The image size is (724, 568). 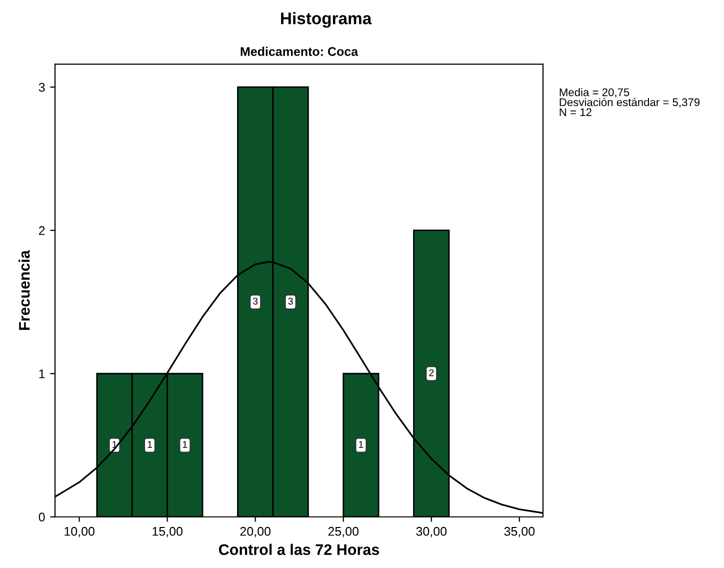 I want to click on y-tick-label: 1, so click(x=42, y=374).